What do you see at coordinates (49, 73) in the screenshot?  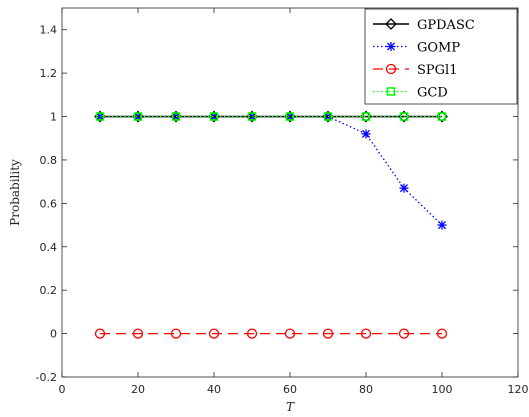 I see `y-tick-label: 1.2` at bounding box center [49, 73].